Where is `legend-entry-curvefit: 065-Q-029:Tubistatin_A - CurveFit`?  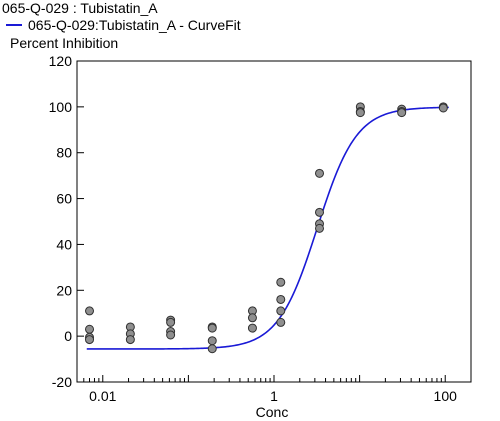
legend-entry-curvefit: 065-Q-029:Tubistatin_A - CurveFit is located at coordinates (123, 25).